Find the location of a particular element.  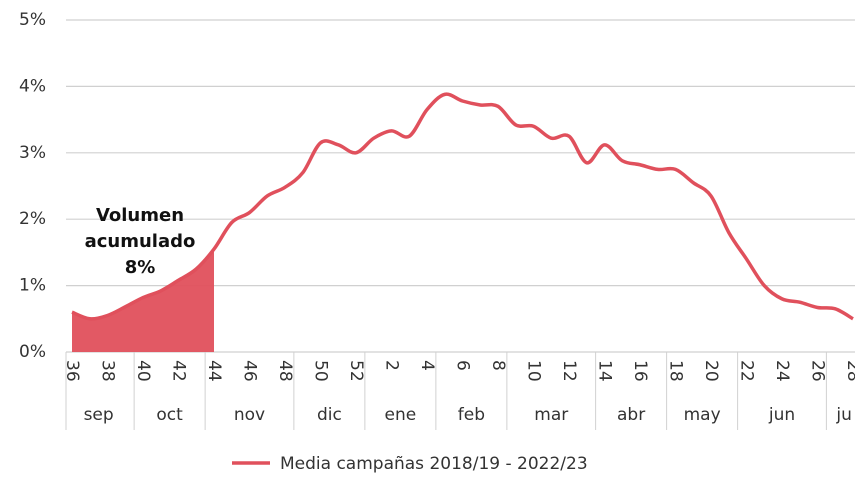

x-tick-label: 52 is located at coordinates (356, 371).